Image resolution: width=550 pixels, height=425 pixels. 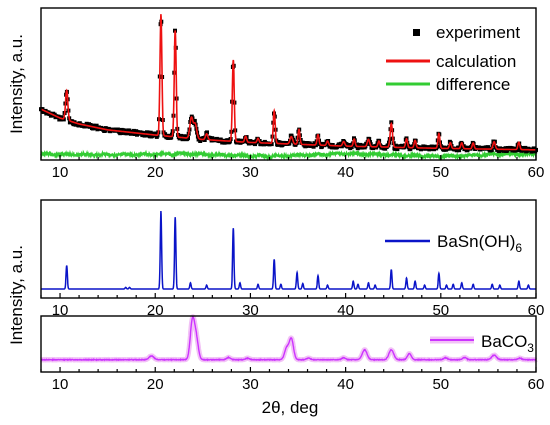 I want to click on middle-legend: BaSn(OH)6, so click(x=453, y=243).